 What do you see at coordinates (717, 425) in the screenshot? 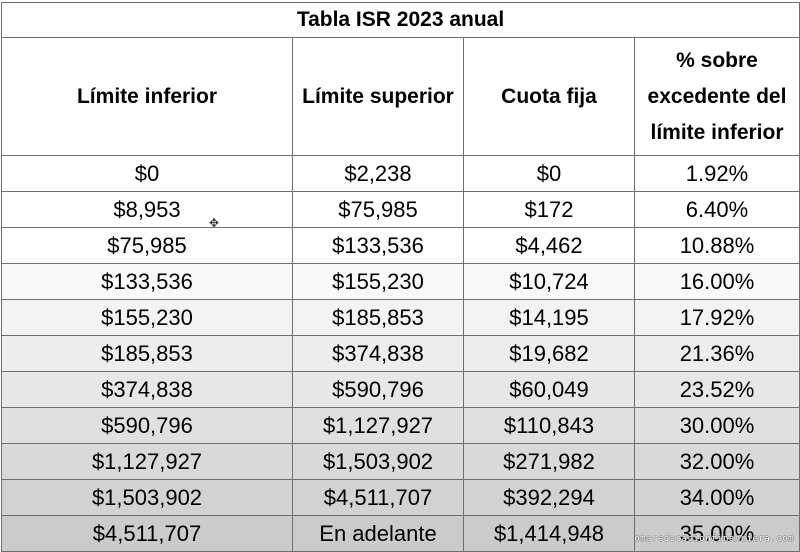
I see `cell-porcentaje-excedente: 30.00%` at bounding box center [717, 425].